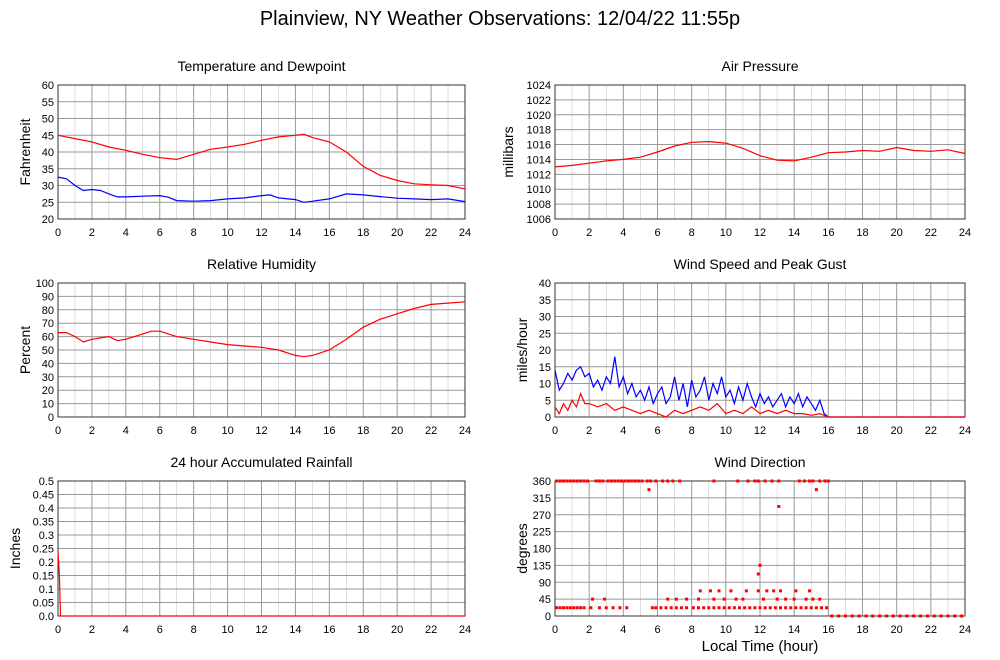 The height and width of the screenshot is (660, 1000). What do you see at coordinates (295, 233) in the screenshot?
I see `temp-xtick-label: 14` at bounding box center [295, 233].